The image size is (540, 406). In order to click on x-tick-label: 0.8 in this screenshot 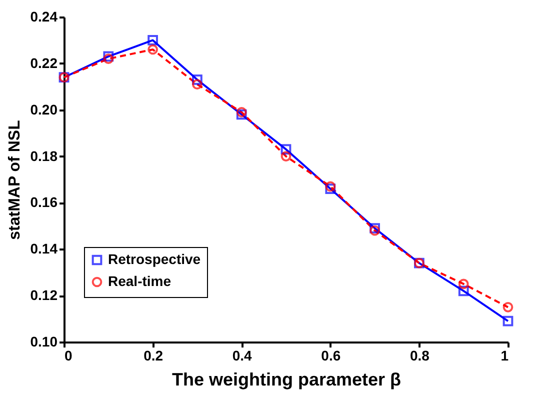, I will do `click(420, 356)`.